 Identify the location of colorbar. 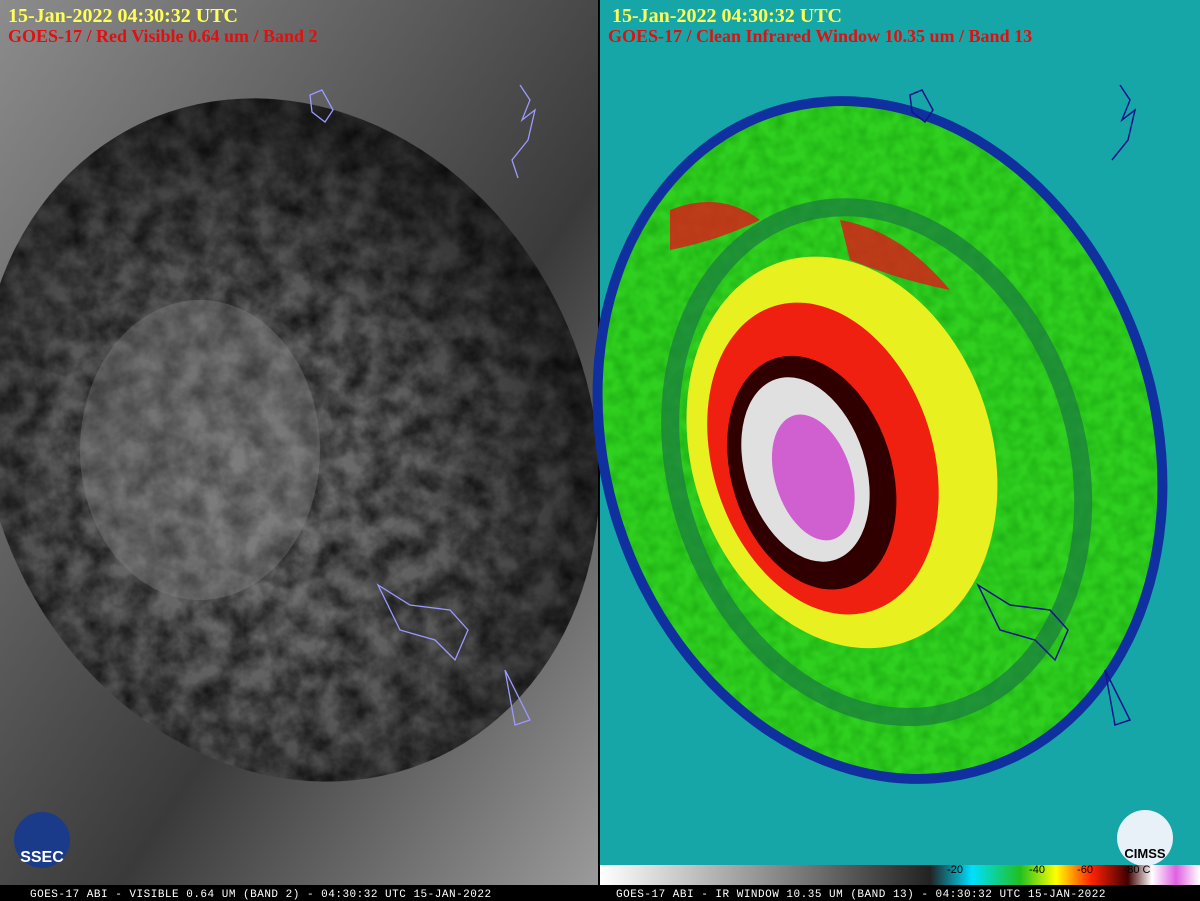
(900, 875).